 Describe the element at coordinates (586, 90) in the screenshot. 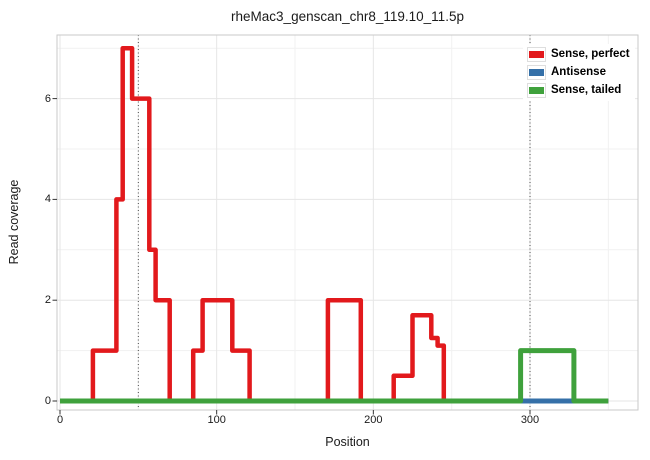

I see `legend-item-label: Sense, tailed` at that location.